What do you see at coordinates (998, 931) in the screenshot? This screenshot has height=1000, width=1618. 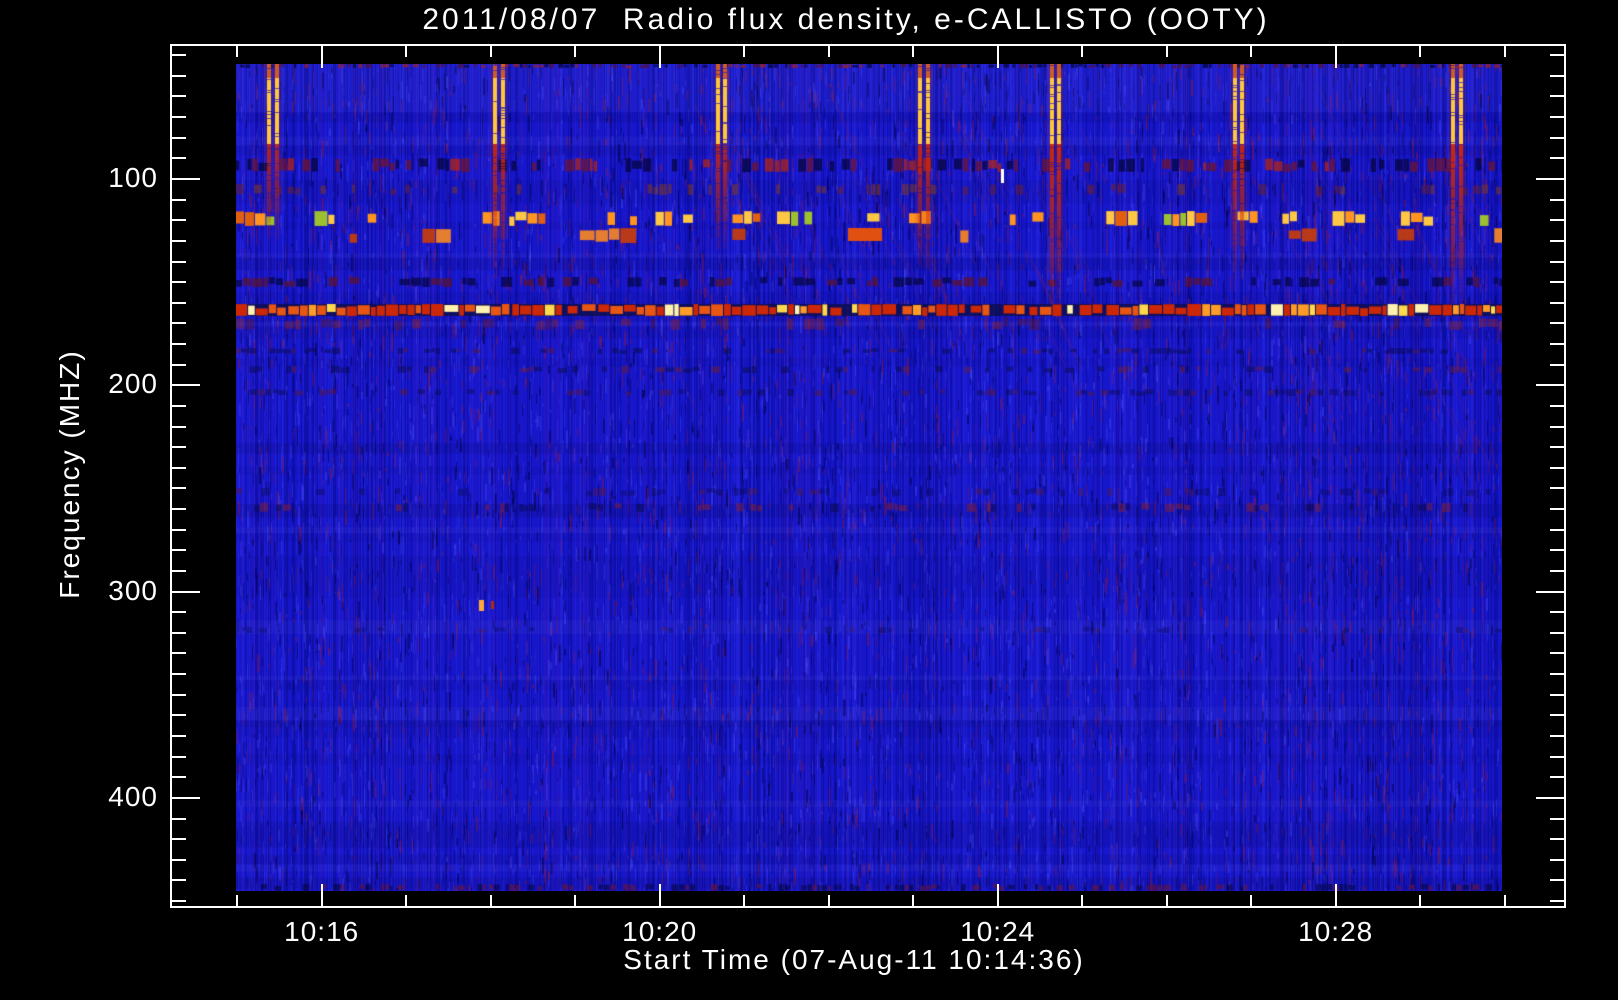 I see `x-tick-label: 10:24` at bounding box center [998, 931].